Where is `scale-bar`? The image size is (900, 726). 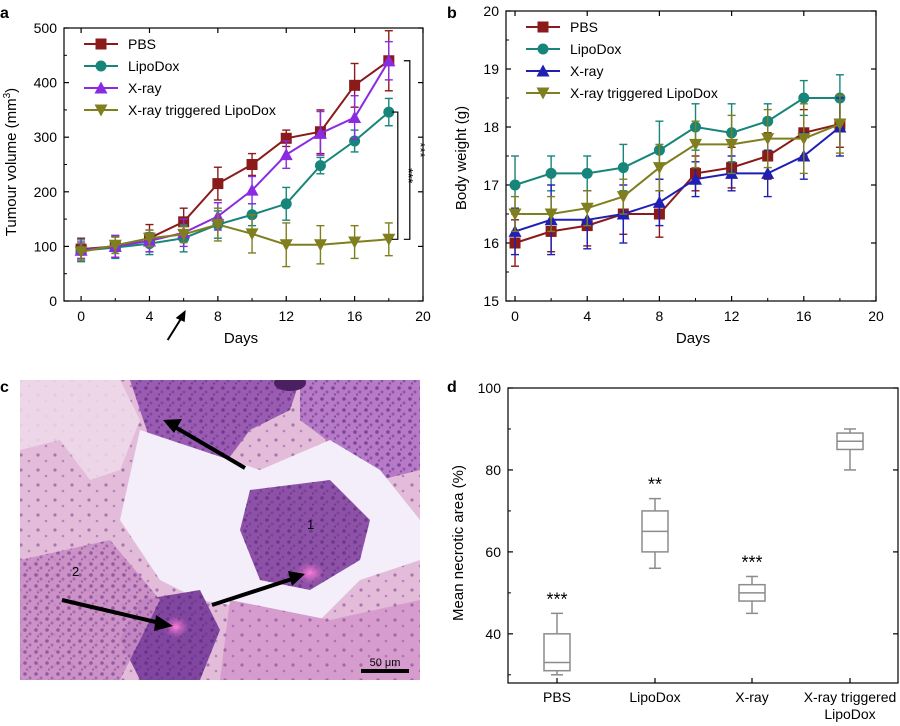 scale-bar is located at coordinates (385, 671).